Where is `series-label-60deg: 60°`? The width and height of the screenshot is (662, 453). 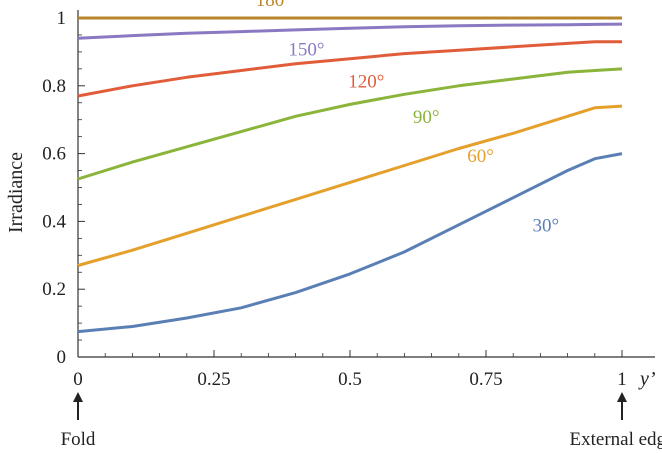
series-label-60deg: 60° is located at coordinates (480, 156).